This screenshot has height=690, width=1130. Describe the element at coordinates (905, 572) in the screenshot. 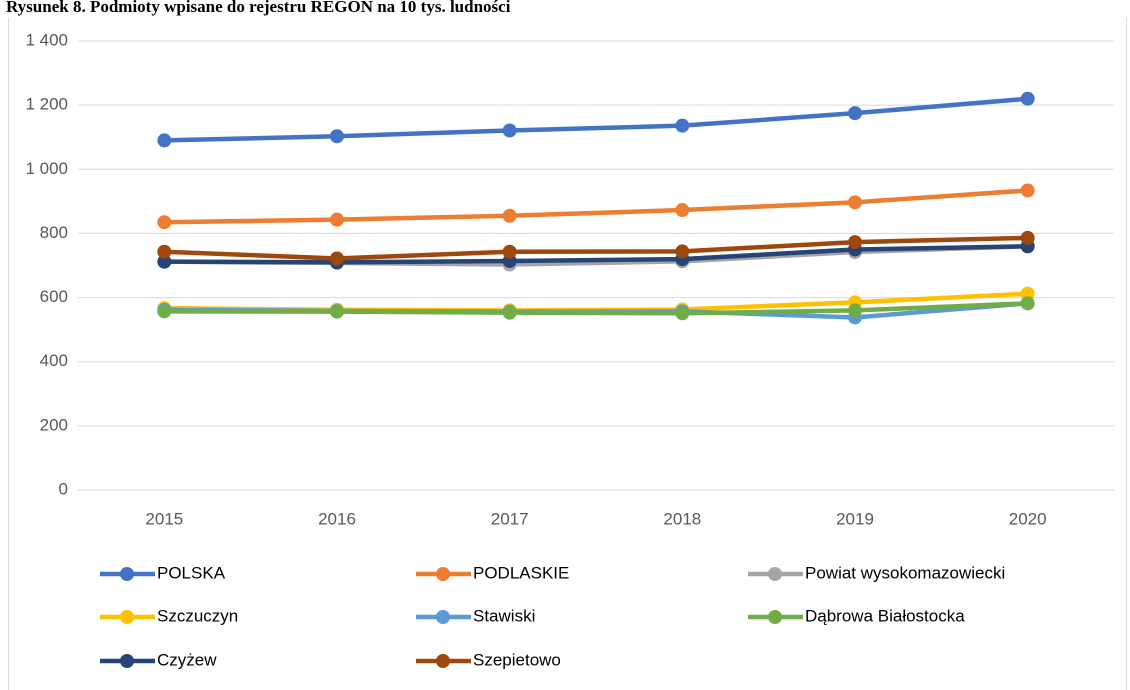

I see `legend-label: Powiat wysokomazowiecki` at that location.